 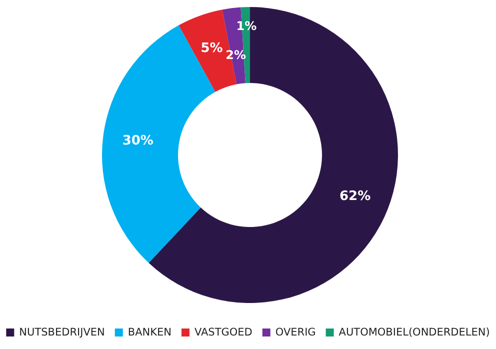 I want to click on data-label: 1%, so click(x=246, y=26).